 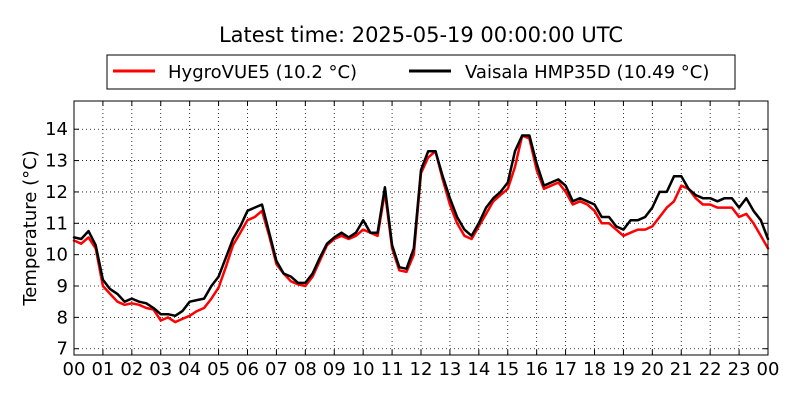 I want to click on x-tick-label: 12, so click(x=421, y=369).